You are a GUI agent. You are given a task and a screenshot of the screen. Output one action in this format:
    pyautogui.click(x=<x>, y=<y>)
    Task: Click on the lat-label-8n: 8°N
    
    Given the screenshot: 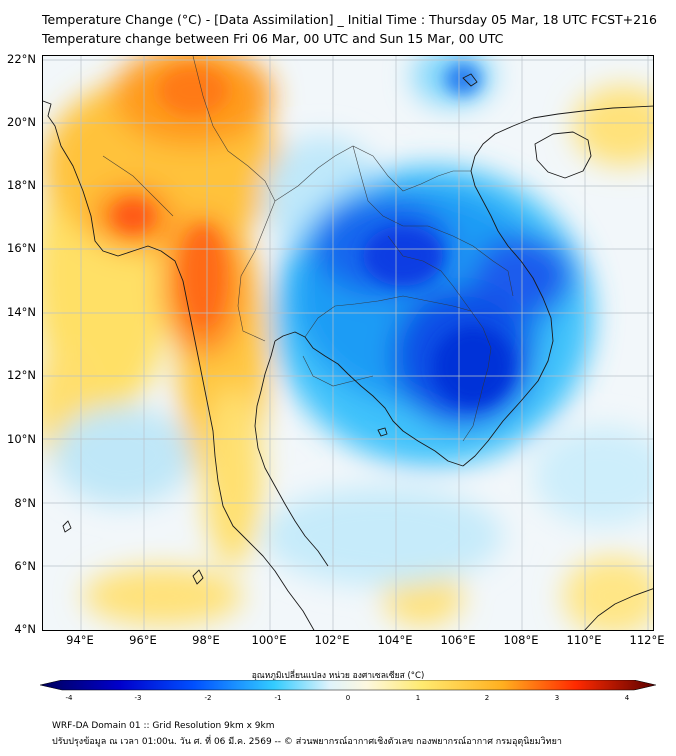 What is the action you would take?
    pyautogui.click(x=25, y=503)
    